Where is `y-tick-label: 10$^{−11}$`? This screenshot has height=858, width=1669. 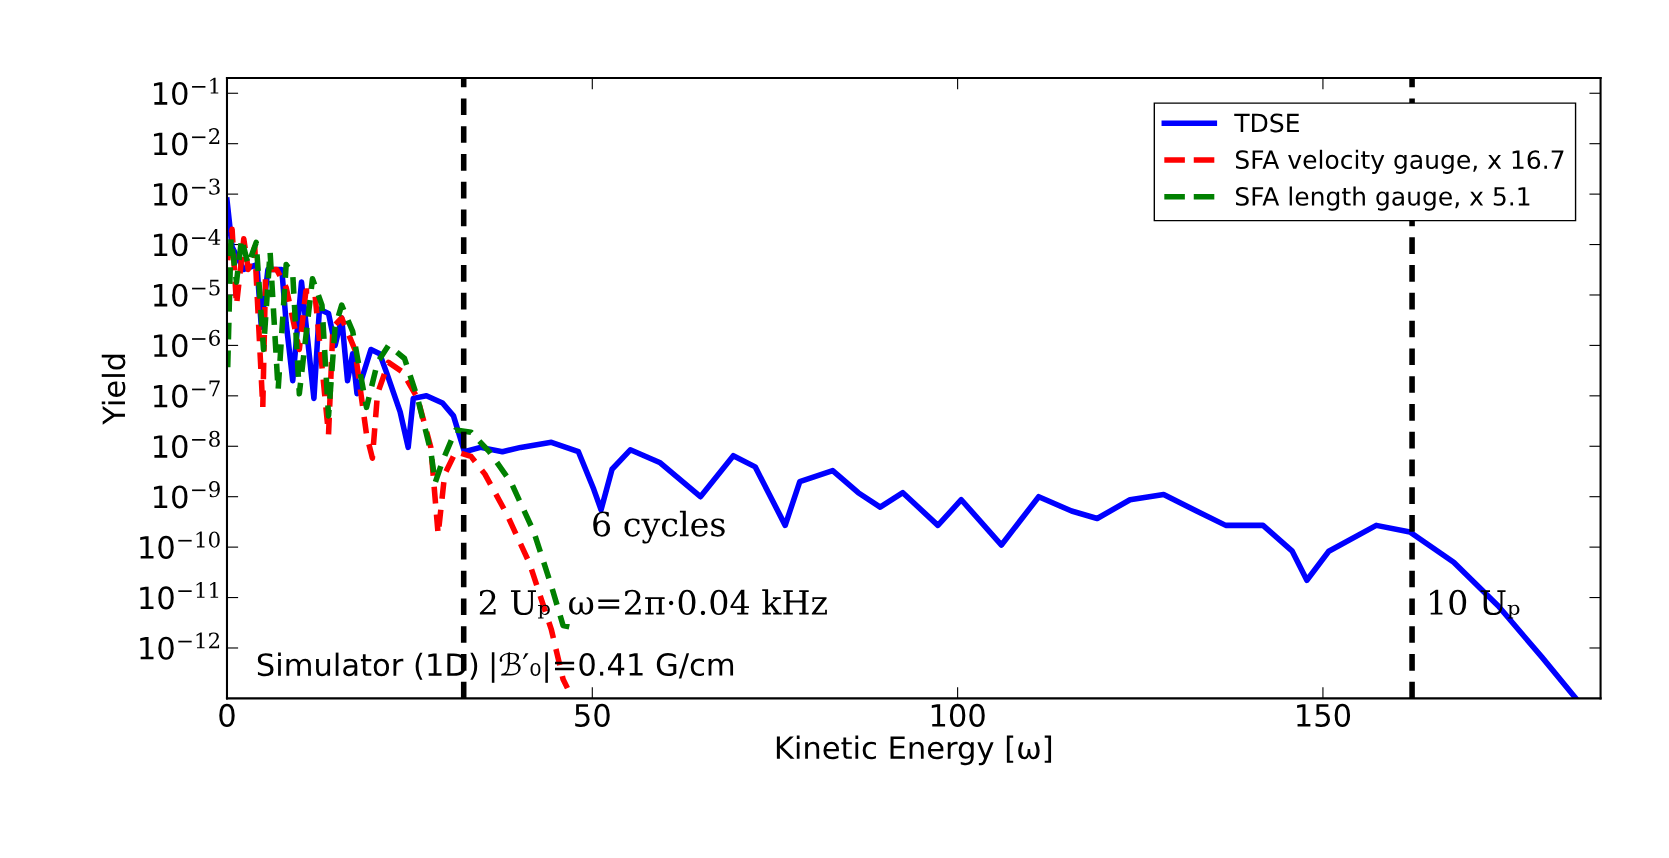
y-tick-label: 10$^{−11}$ is located at coordinates (179, 595).